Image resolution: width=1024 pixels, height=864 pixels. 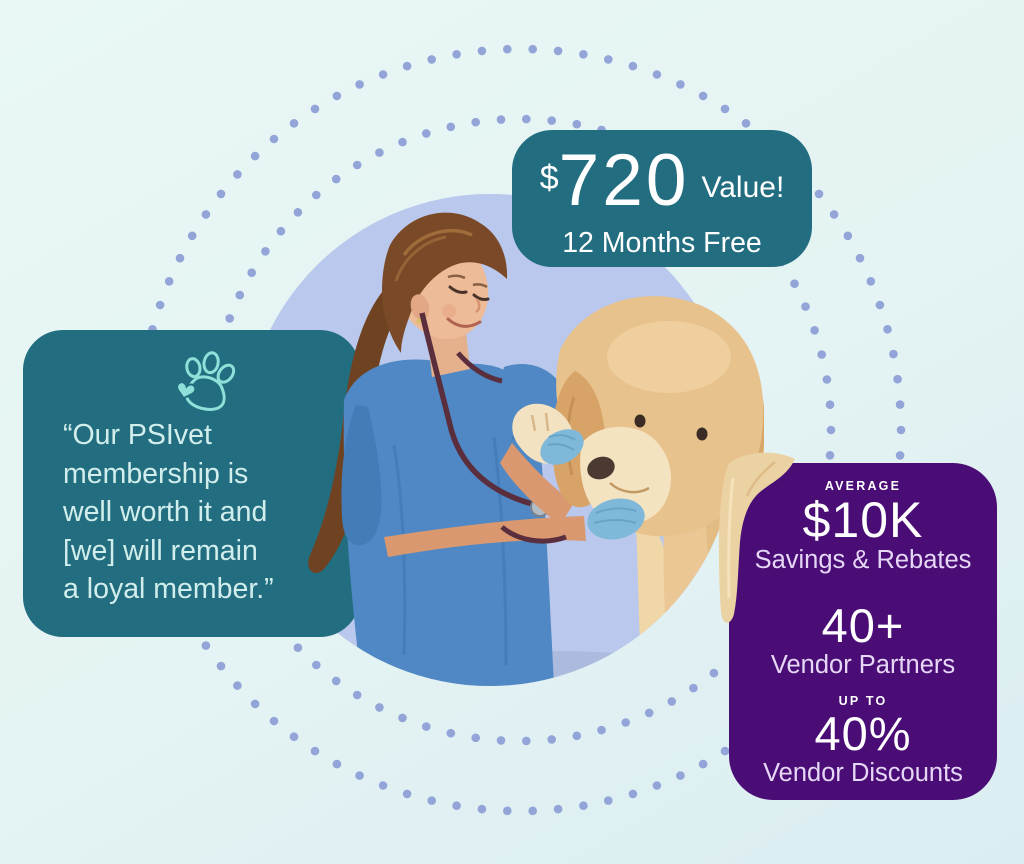 What do you see at coordinates (863, 773) in the screenshot?
I see `stat-label: Vendor Discounts` at bounding box center [863, 773].